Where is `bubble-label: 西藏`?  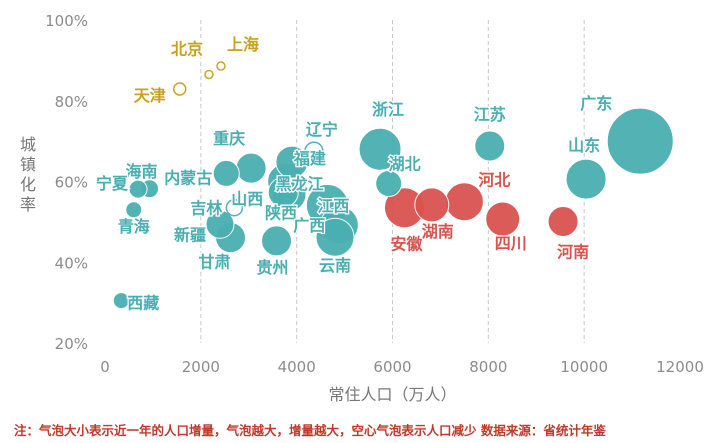
bubble-label: 西藏 is located at coordinates (143, 303).